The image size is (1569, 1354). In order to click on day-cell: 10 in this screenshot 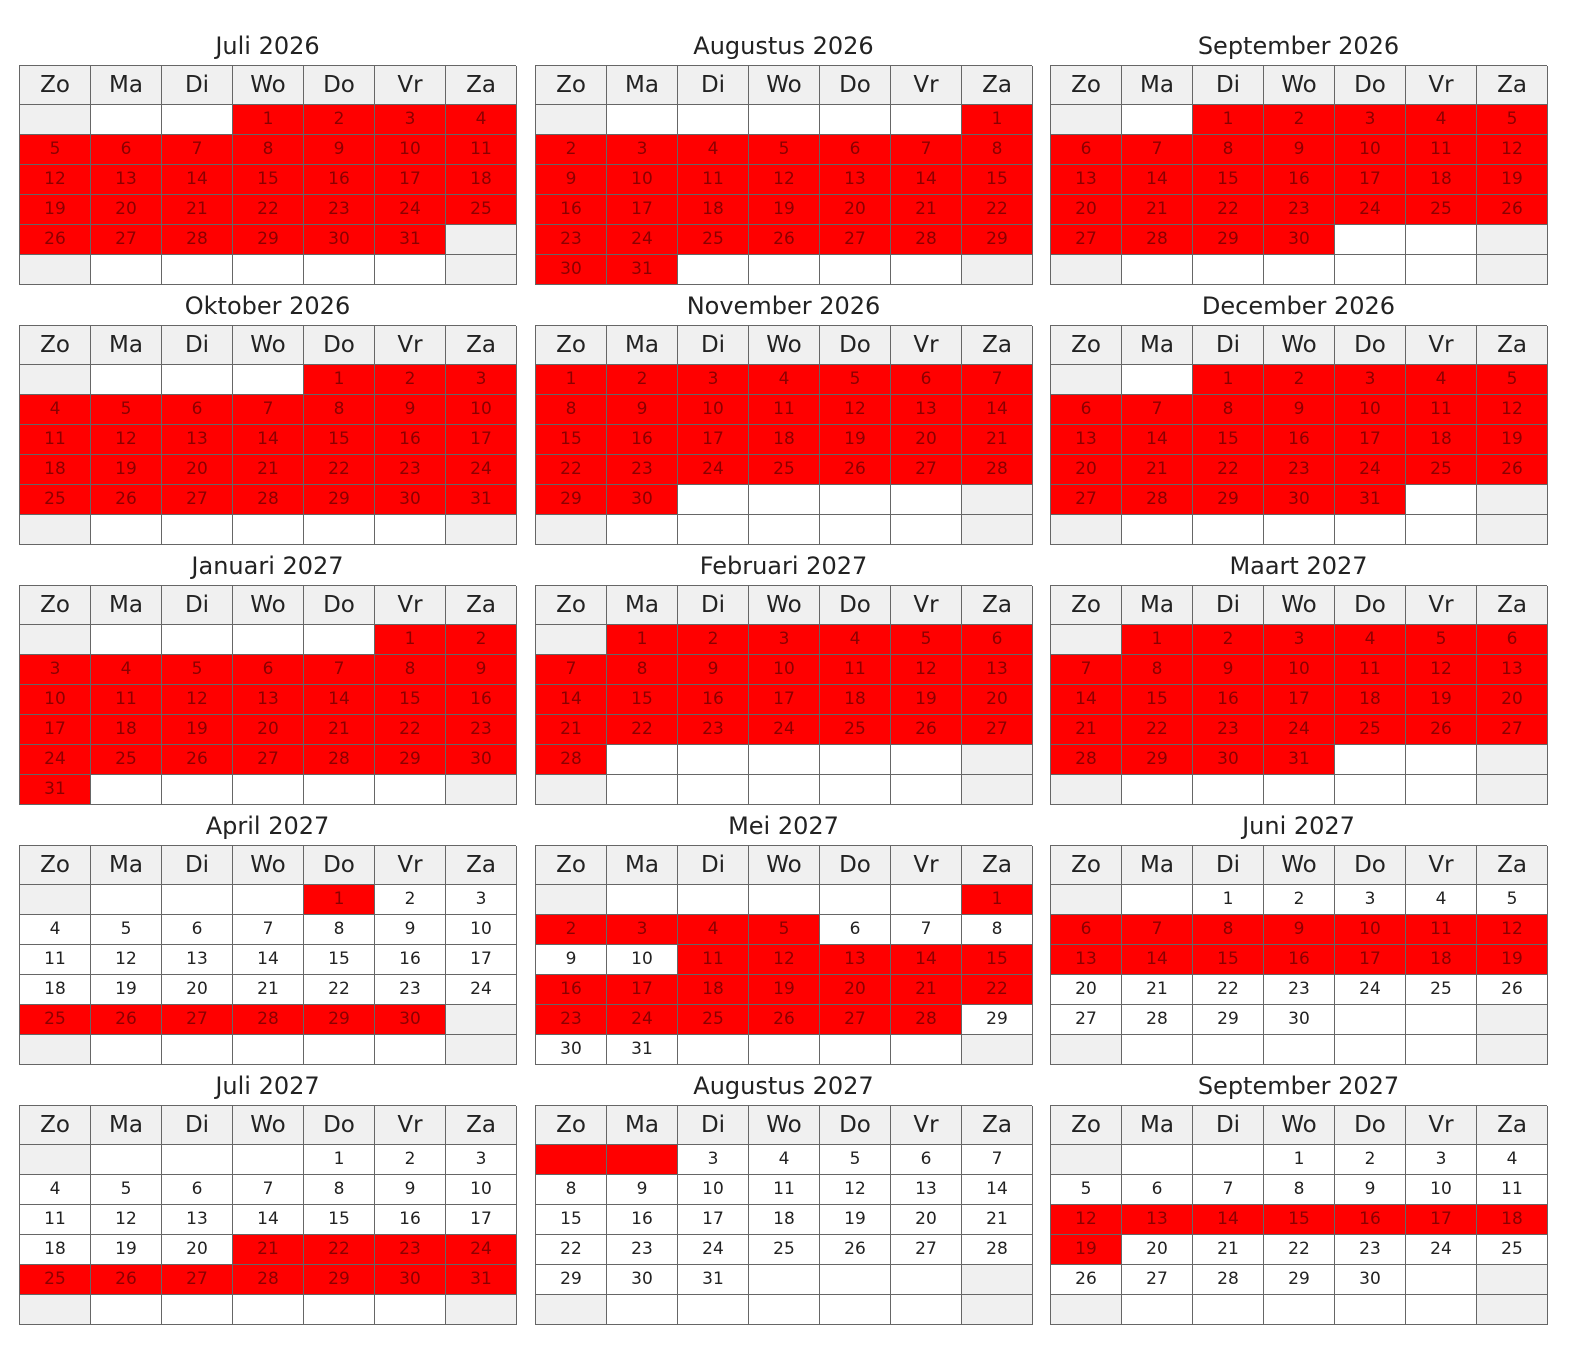, I will do `click(1441, 1190)`.